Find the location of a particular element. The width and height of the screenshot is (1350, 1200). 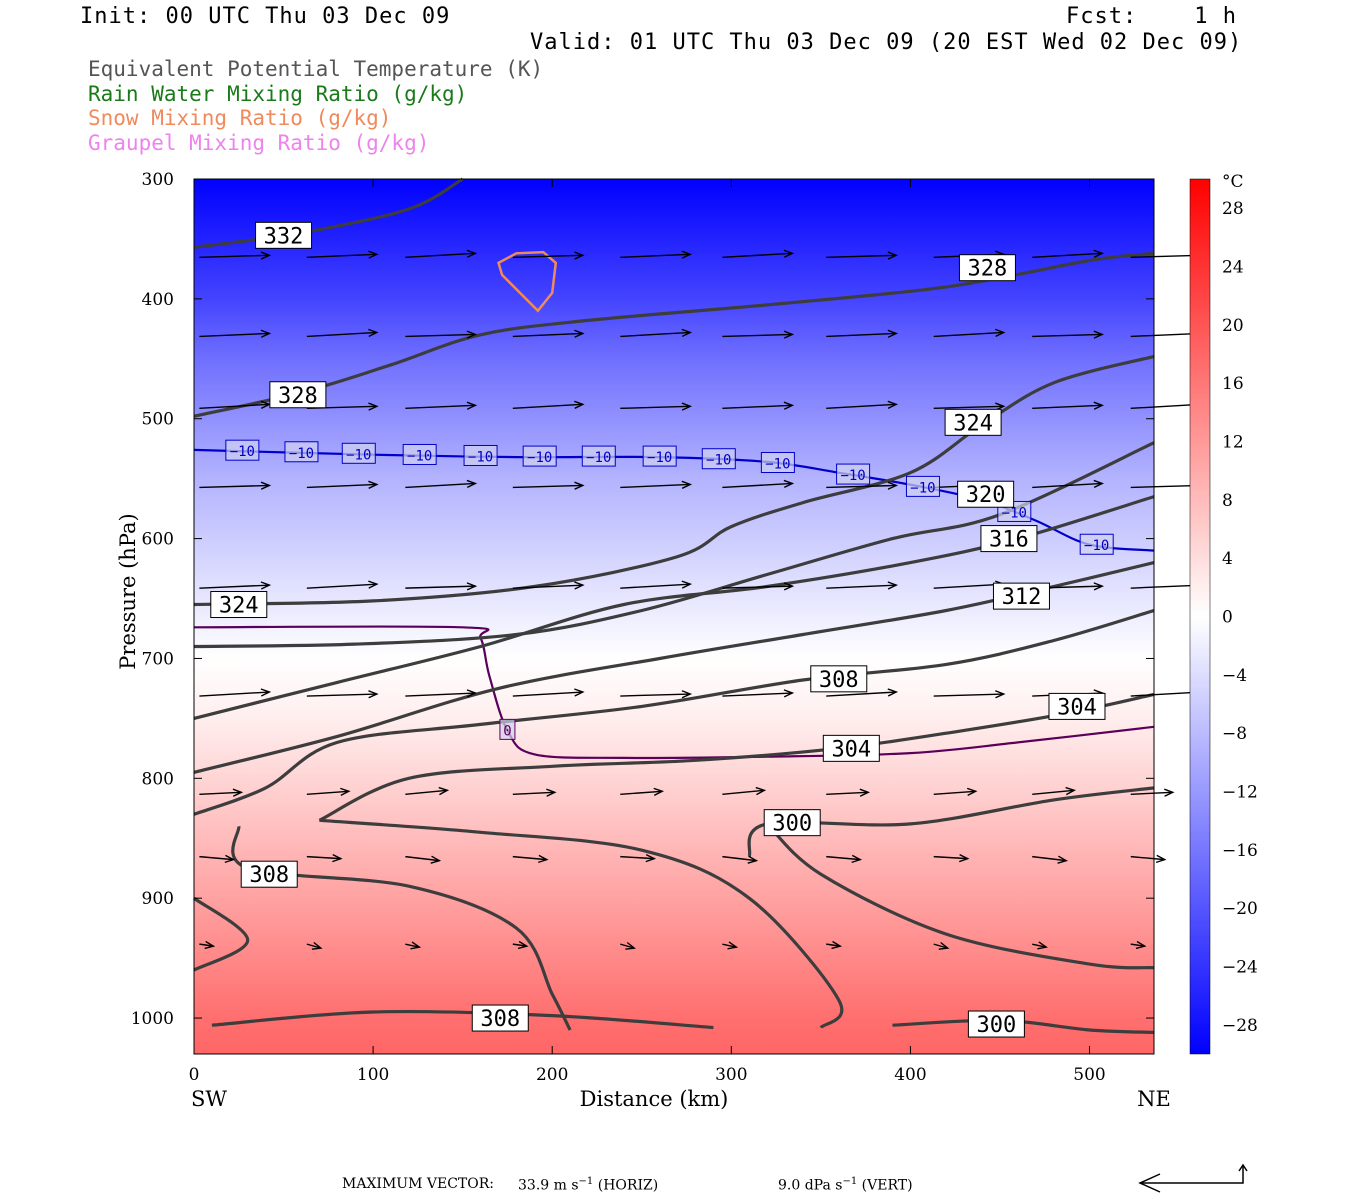

max-vector-arrow is located at coordinates (1193, 1178).